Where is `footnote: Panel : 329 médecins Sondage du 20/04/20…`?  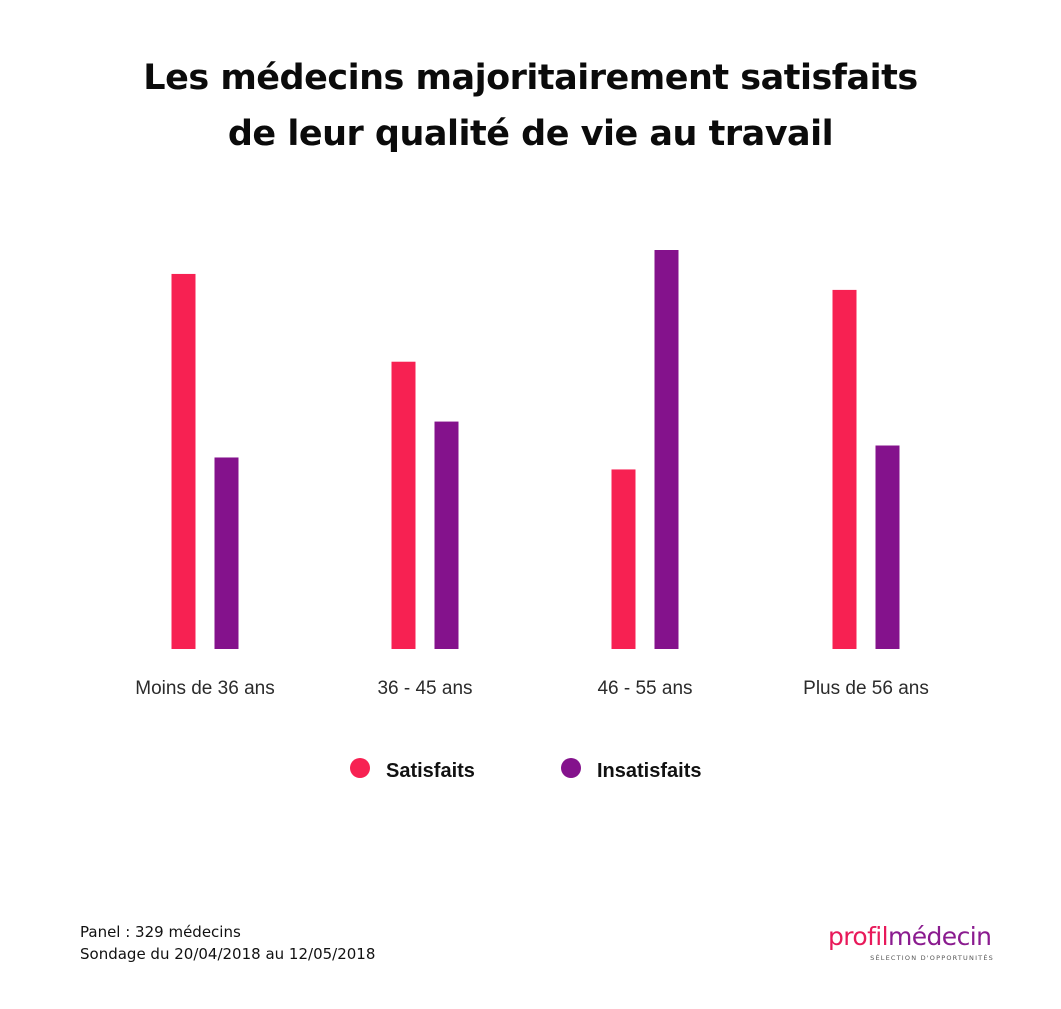
footnote: Panel : 329 médecins Sondage du 20/04/20… is located at coordinates (227, 943).